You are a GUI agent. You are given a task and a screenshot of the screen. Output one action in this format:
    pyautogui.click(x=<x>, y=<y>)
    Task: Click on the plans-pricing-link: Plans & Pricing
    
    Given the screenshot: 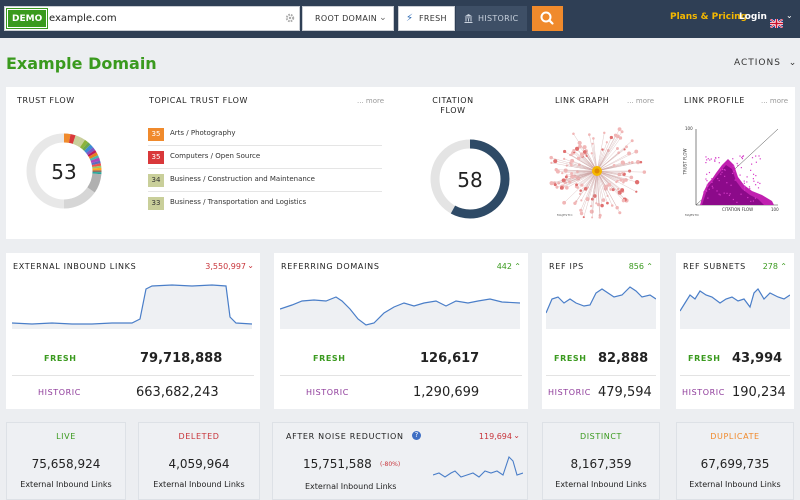 What is the action you would take?
    pyautogui.click(x=709, y=17)
    